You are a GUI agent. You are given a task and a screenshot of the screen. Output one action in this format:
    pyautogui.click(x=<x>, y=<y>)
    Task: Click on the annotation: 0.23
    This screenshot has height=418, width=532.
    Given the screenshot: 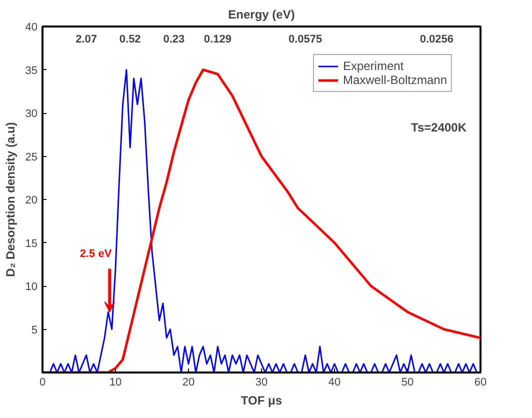 What is the action you would take?
    pyautogui.click(x=174, y=40)
    